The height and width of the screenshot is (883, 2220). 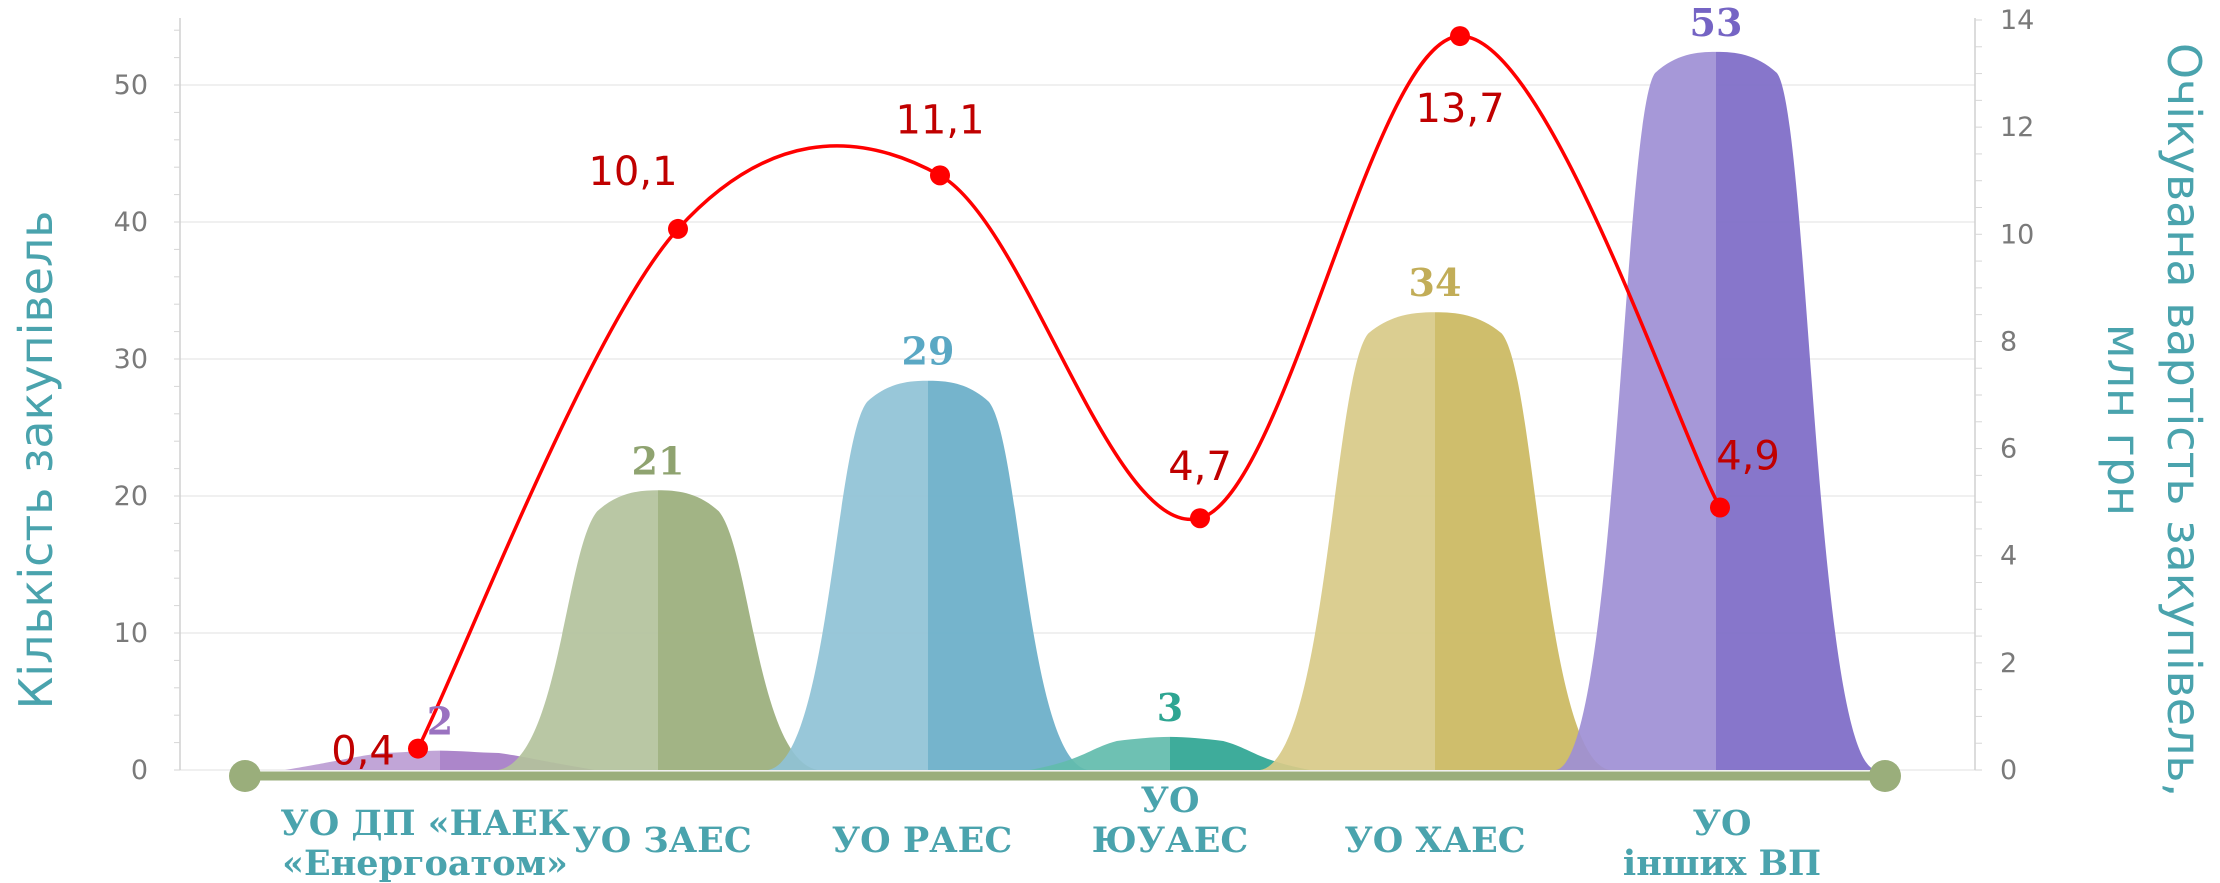 What do you see at coordinates (922, 840) in the screenshot?
I see `category-label: УО РАЕС` at bounding box center [922, 840].